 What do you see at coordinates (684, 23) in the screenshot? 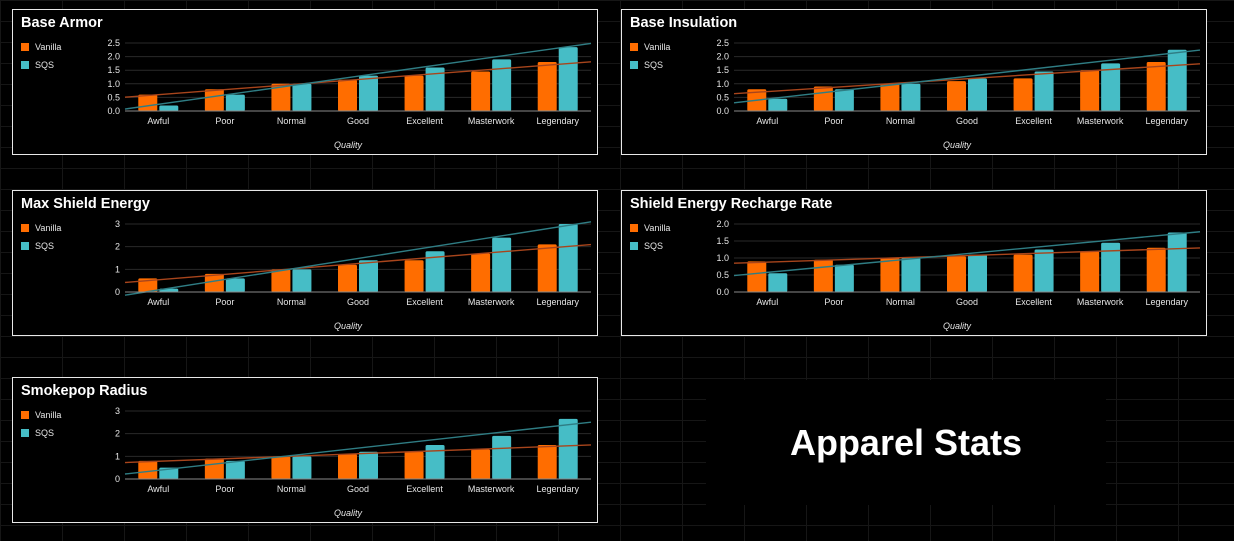
I see `chart-title: Base Insulation` at bounding box center [684, 23].